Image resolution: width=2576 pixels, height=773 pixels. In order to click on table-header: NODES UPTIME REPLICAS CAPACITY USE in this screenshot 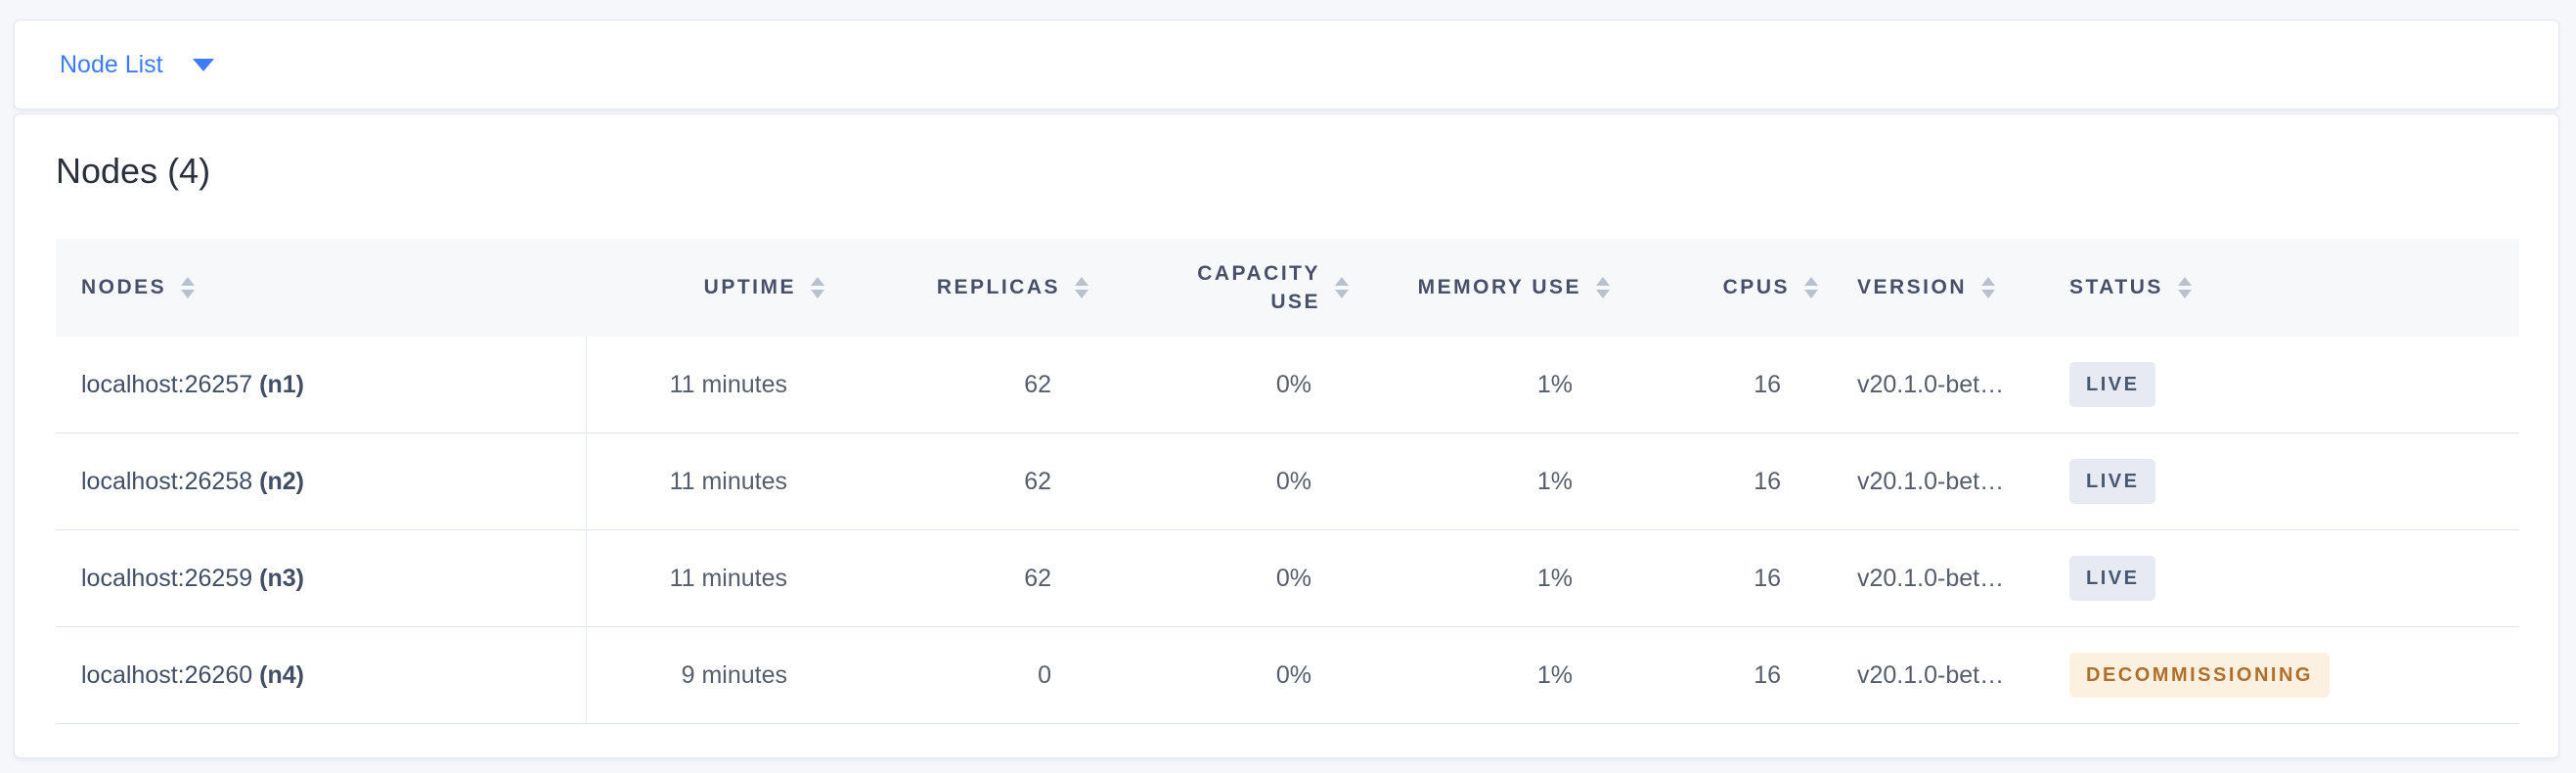, I will do `click(1287, 288)`.